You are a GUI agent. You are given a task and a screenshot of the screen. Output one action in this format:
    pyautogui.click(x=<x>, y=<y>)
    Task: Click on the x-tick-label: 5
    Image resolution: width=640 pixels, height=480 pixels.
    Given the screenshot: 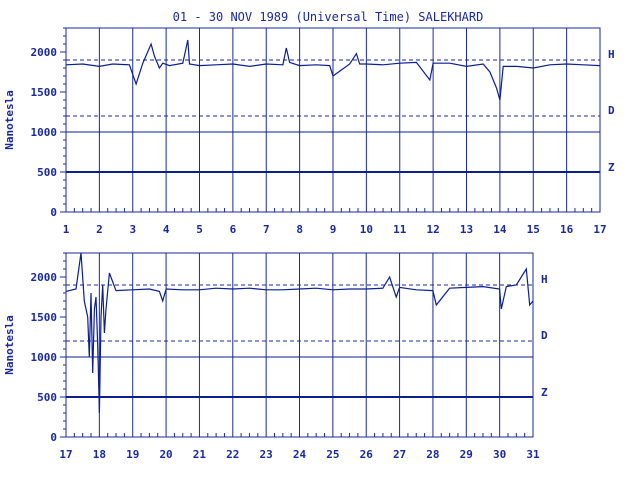 What is the action you would take?
    pyautogui.click(x=199, y=229)
    